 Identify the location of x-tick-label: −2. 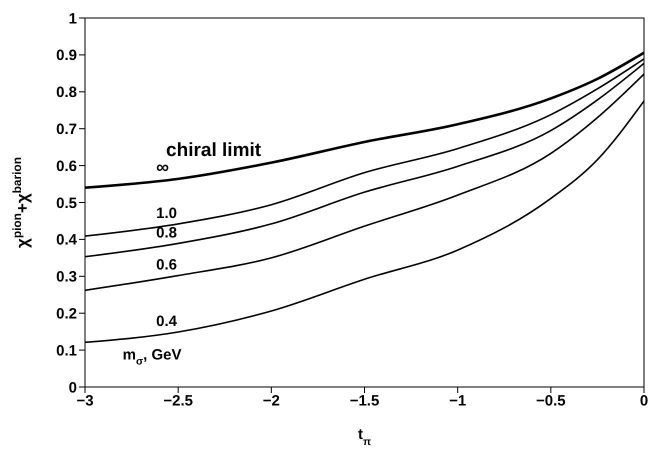
(271, 401).